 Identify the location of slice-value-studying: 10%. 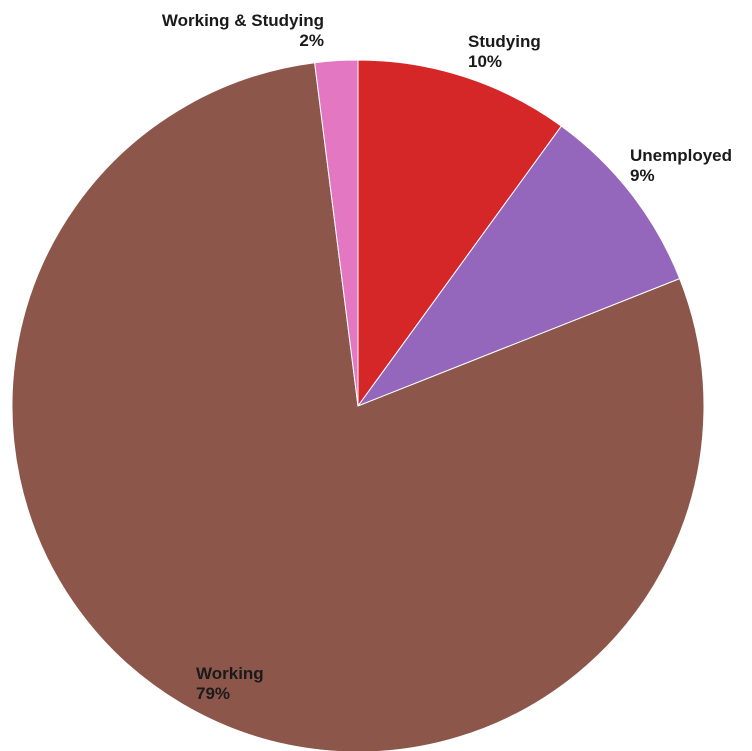
(485, 61).